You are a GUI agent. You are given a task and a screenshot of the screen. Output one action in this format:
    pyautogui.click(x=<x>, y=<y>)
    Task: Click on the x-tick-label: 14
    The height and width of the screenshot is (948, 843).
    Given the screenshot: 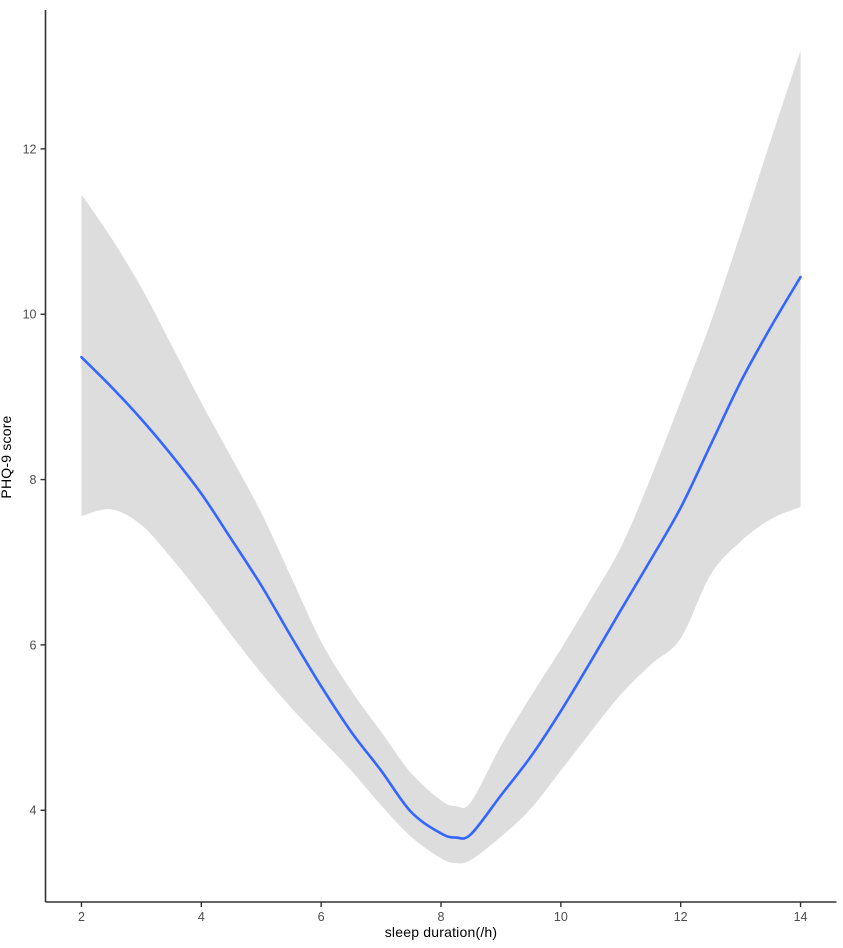 What is the action you would take?
    pyautogui.click(x=801, y=917)
    